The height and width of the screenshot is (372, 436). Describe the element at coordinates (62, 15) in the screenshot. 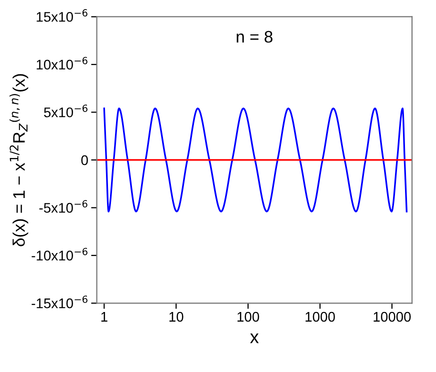

I see `y-tick-label: 15x10$^{−6}$` at that location.